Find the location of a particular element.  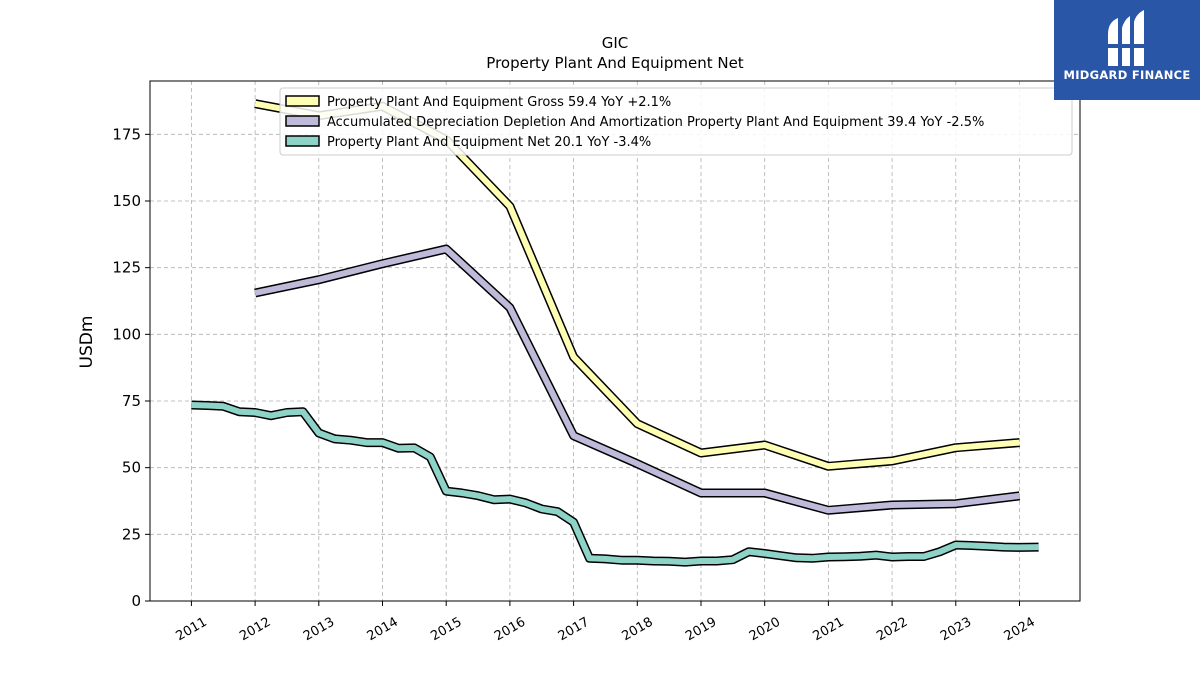

logo-text: MIDGARD FINANCE is located at coordinates (1127, 75).